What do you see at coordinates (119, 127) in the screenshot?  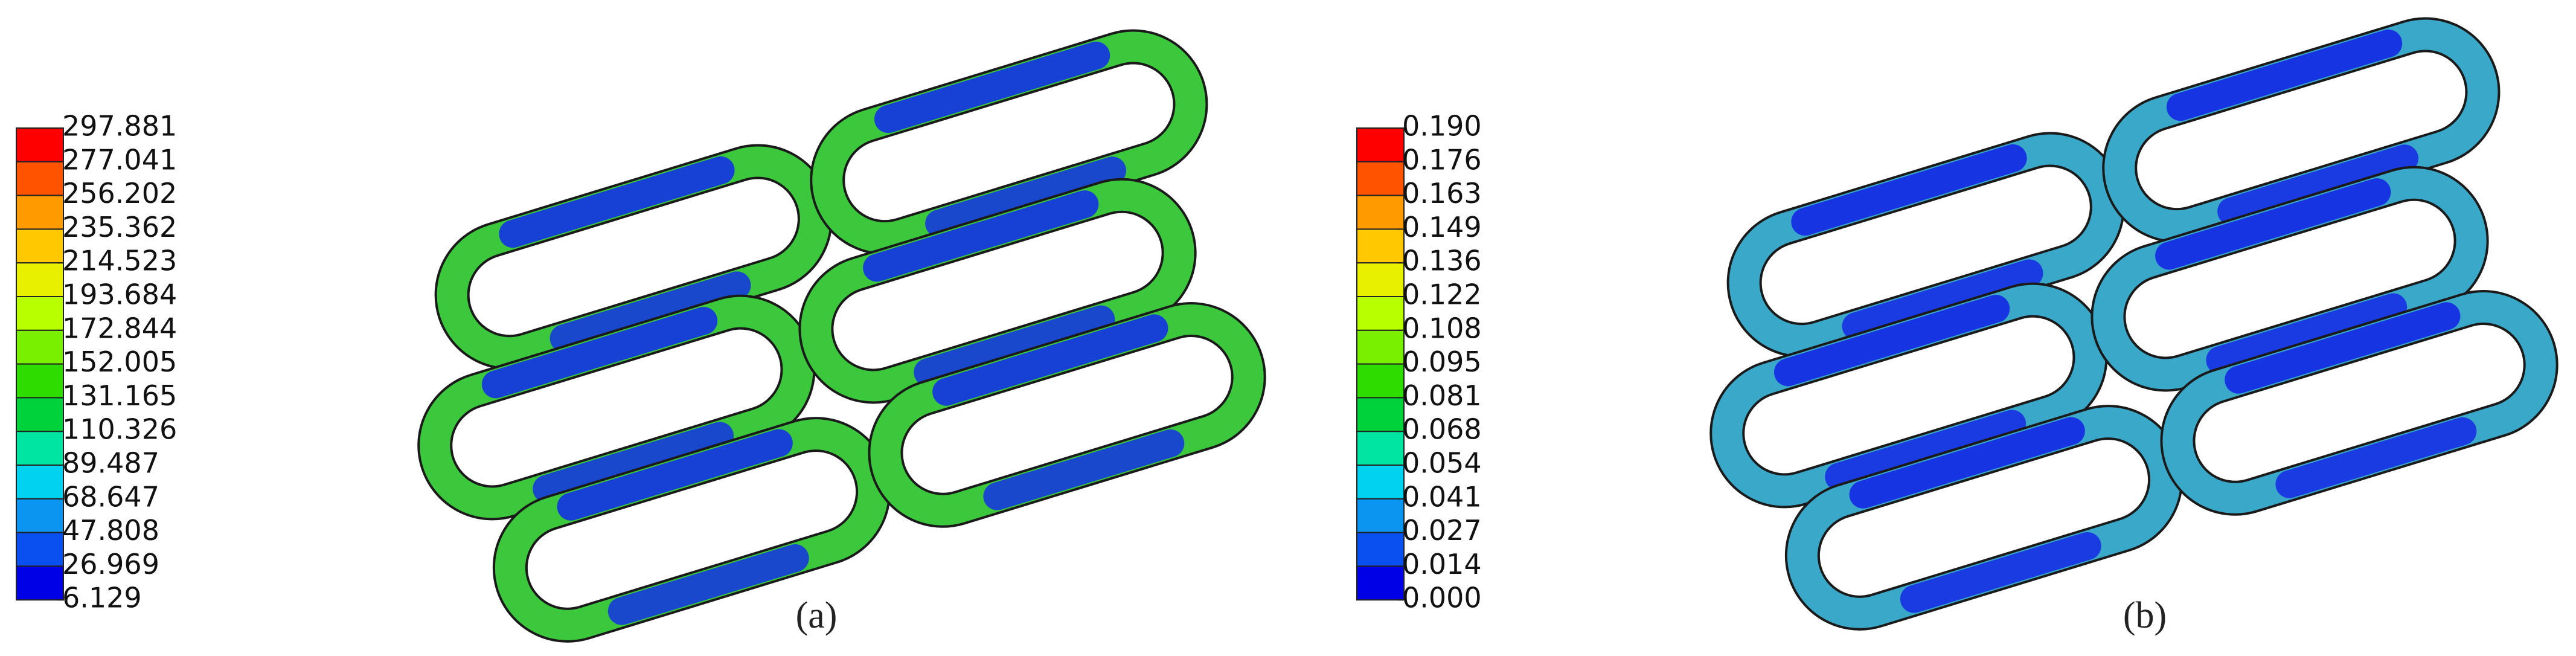 I see `legend-label: 297.881` at bounding box center [119, 127].